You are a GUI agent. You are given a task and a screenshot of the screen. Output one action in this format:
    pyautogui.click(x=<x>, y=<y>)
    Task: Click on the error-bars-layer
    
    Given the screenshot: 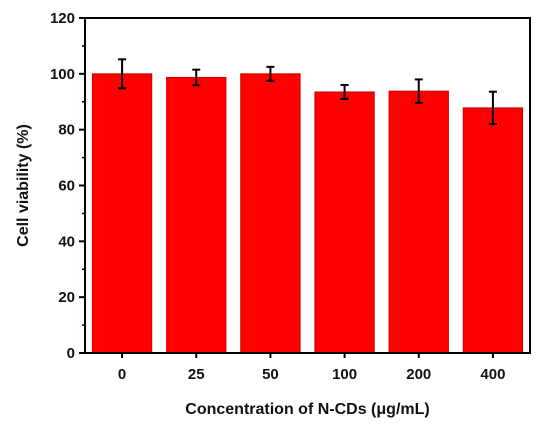 What is the action you would take?
    pyautogui.click(x=307, y=92)
    